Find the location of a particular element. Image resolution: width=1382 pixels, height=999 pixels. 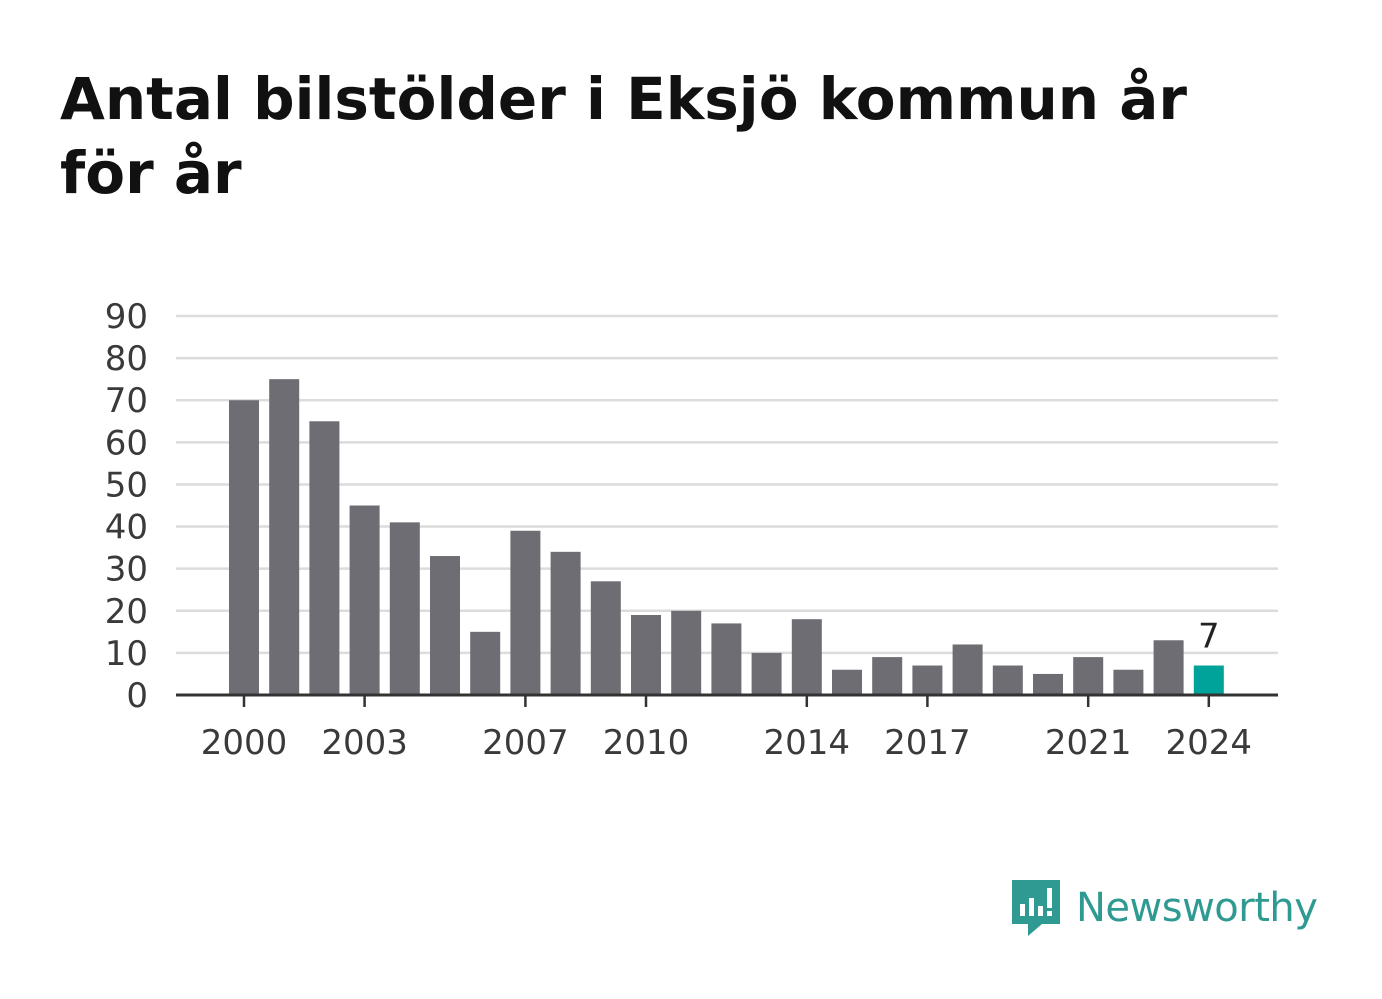

y-tick-label: 30 is located at coordinates (126, 570).